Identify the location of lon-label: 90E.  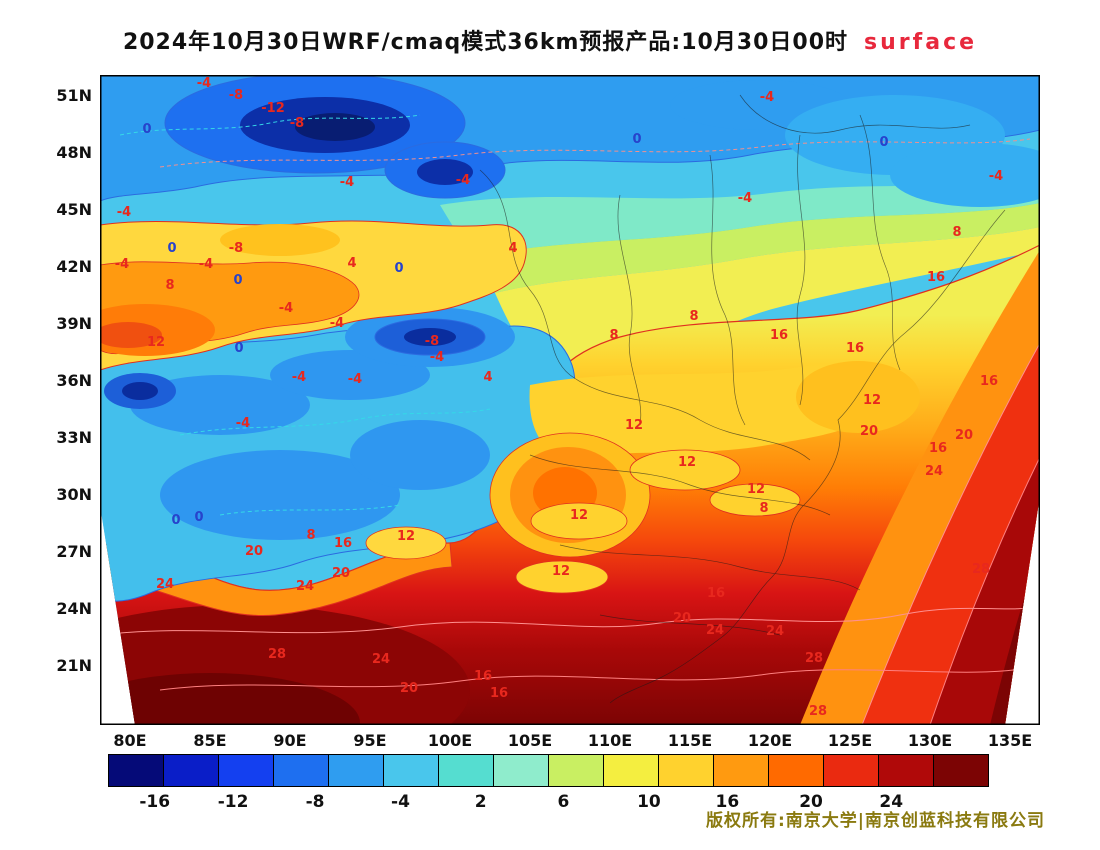
(290, 740).